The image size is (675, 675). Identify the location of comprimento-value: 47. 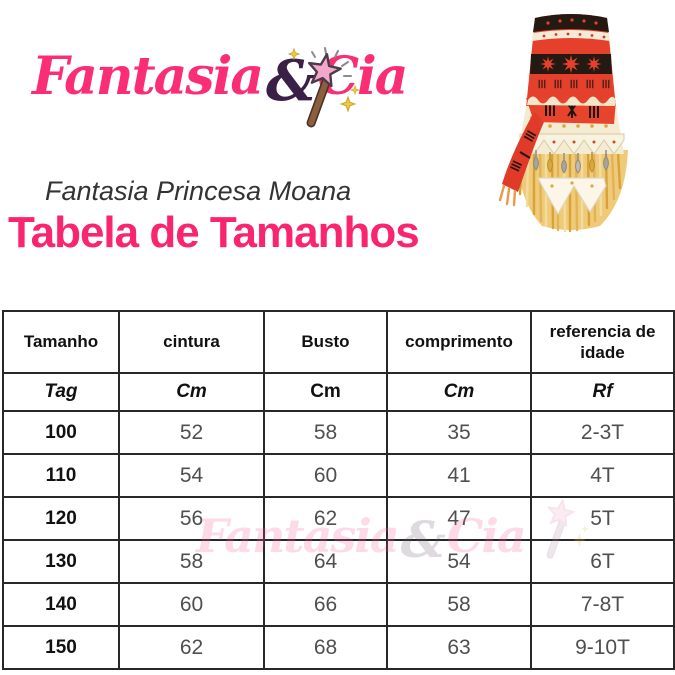
(459, 518).